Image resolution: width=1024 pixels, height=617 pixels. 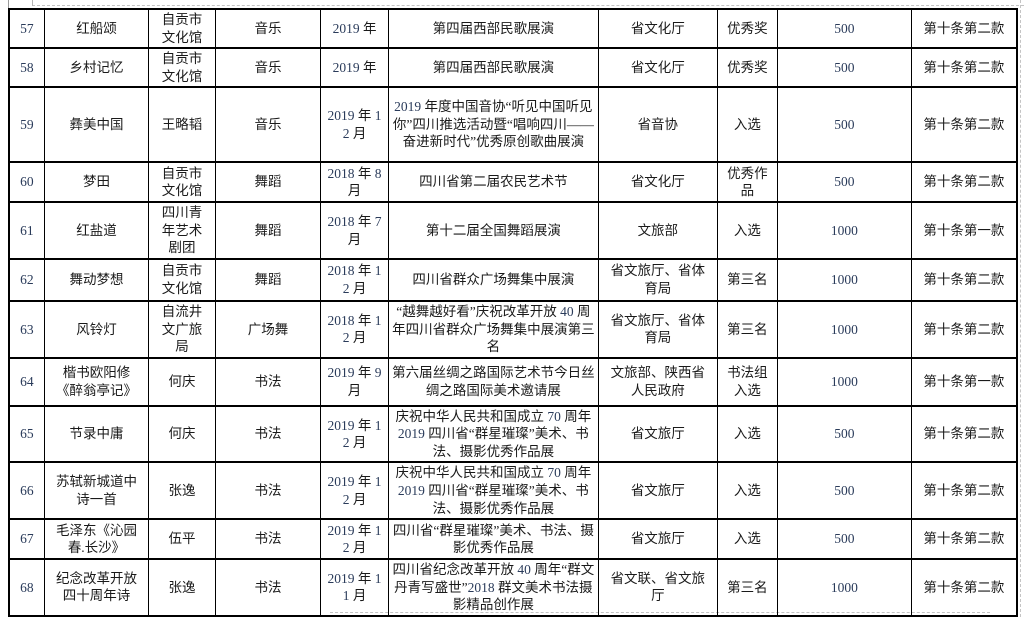 I want to click on cell-no: 61, so click(x=26, y=230).